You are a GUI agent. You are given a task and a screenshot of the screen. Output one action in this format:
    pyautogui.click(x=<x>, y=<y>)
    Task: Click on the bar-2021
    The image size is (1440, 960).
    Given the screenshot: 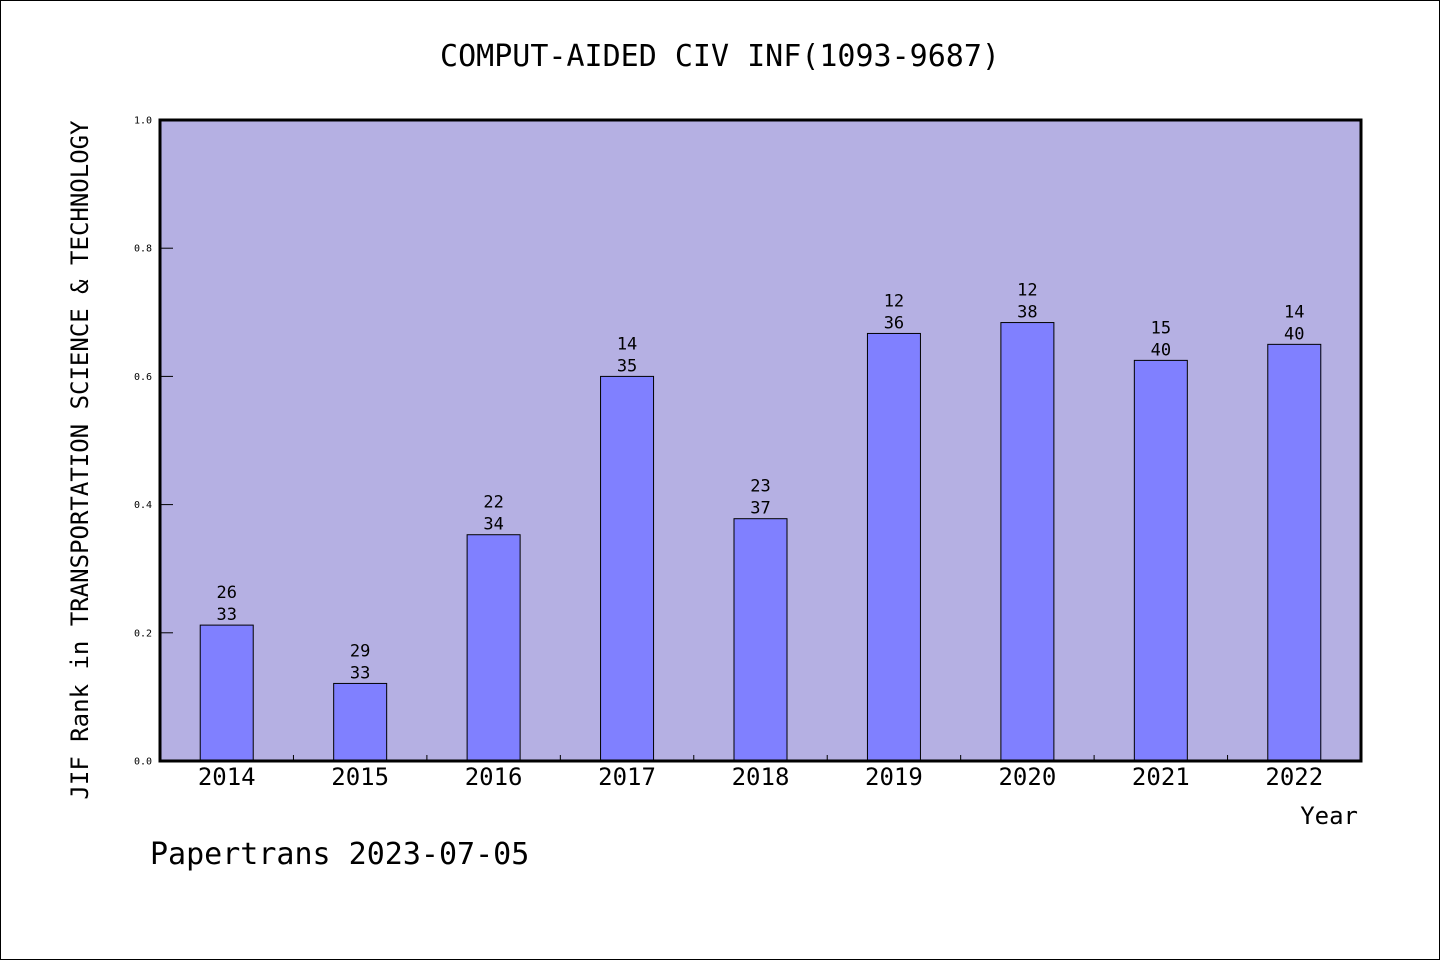 What is the action you would take?
    pyautogui.click(x=1160, y=560)
    